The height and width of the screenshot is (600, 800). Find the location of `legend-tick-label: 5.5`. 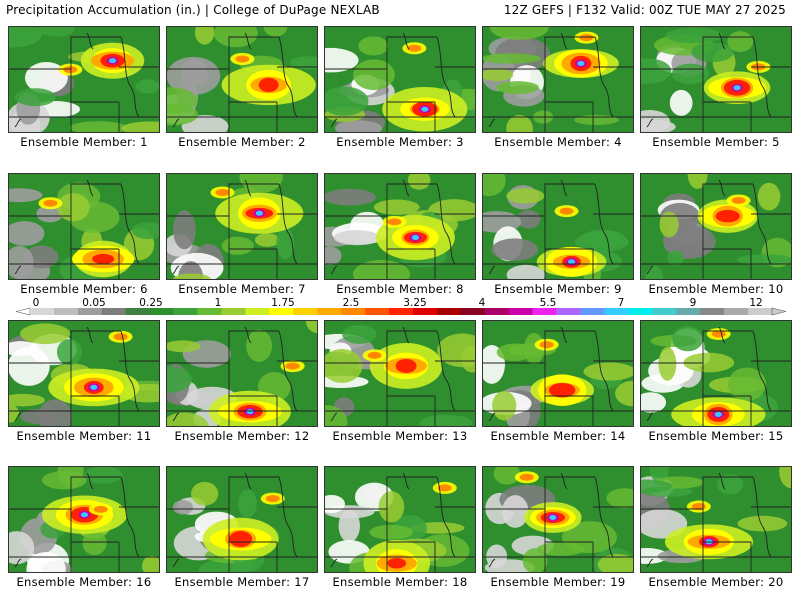

legend-tick-label: 5.5 is located at coordinates (548, 303).